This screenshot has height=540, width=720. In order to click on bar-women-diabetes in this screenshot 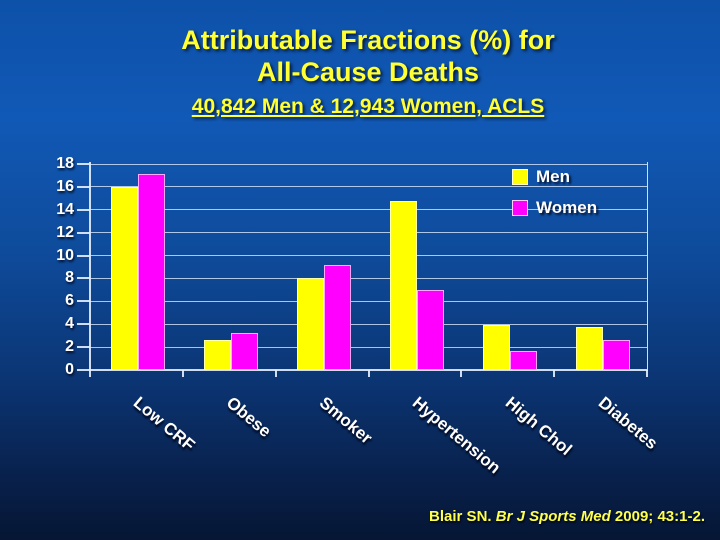, I will do `click(616, 355)`.